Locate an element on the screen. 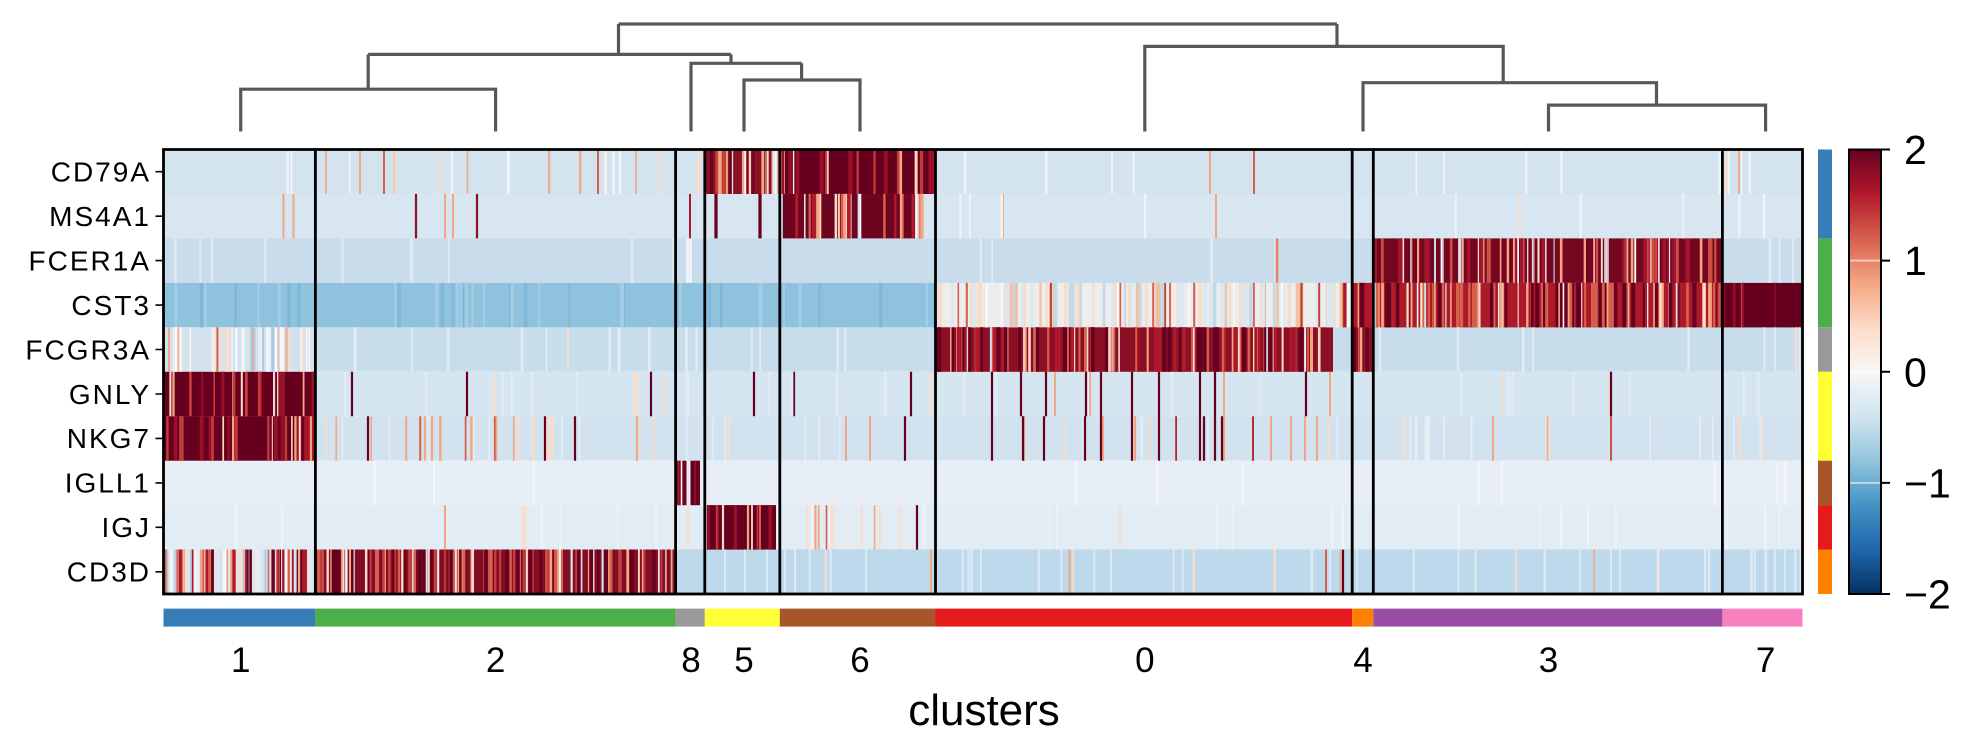  svg-text: CD3D is located at coordinates (109, 572).